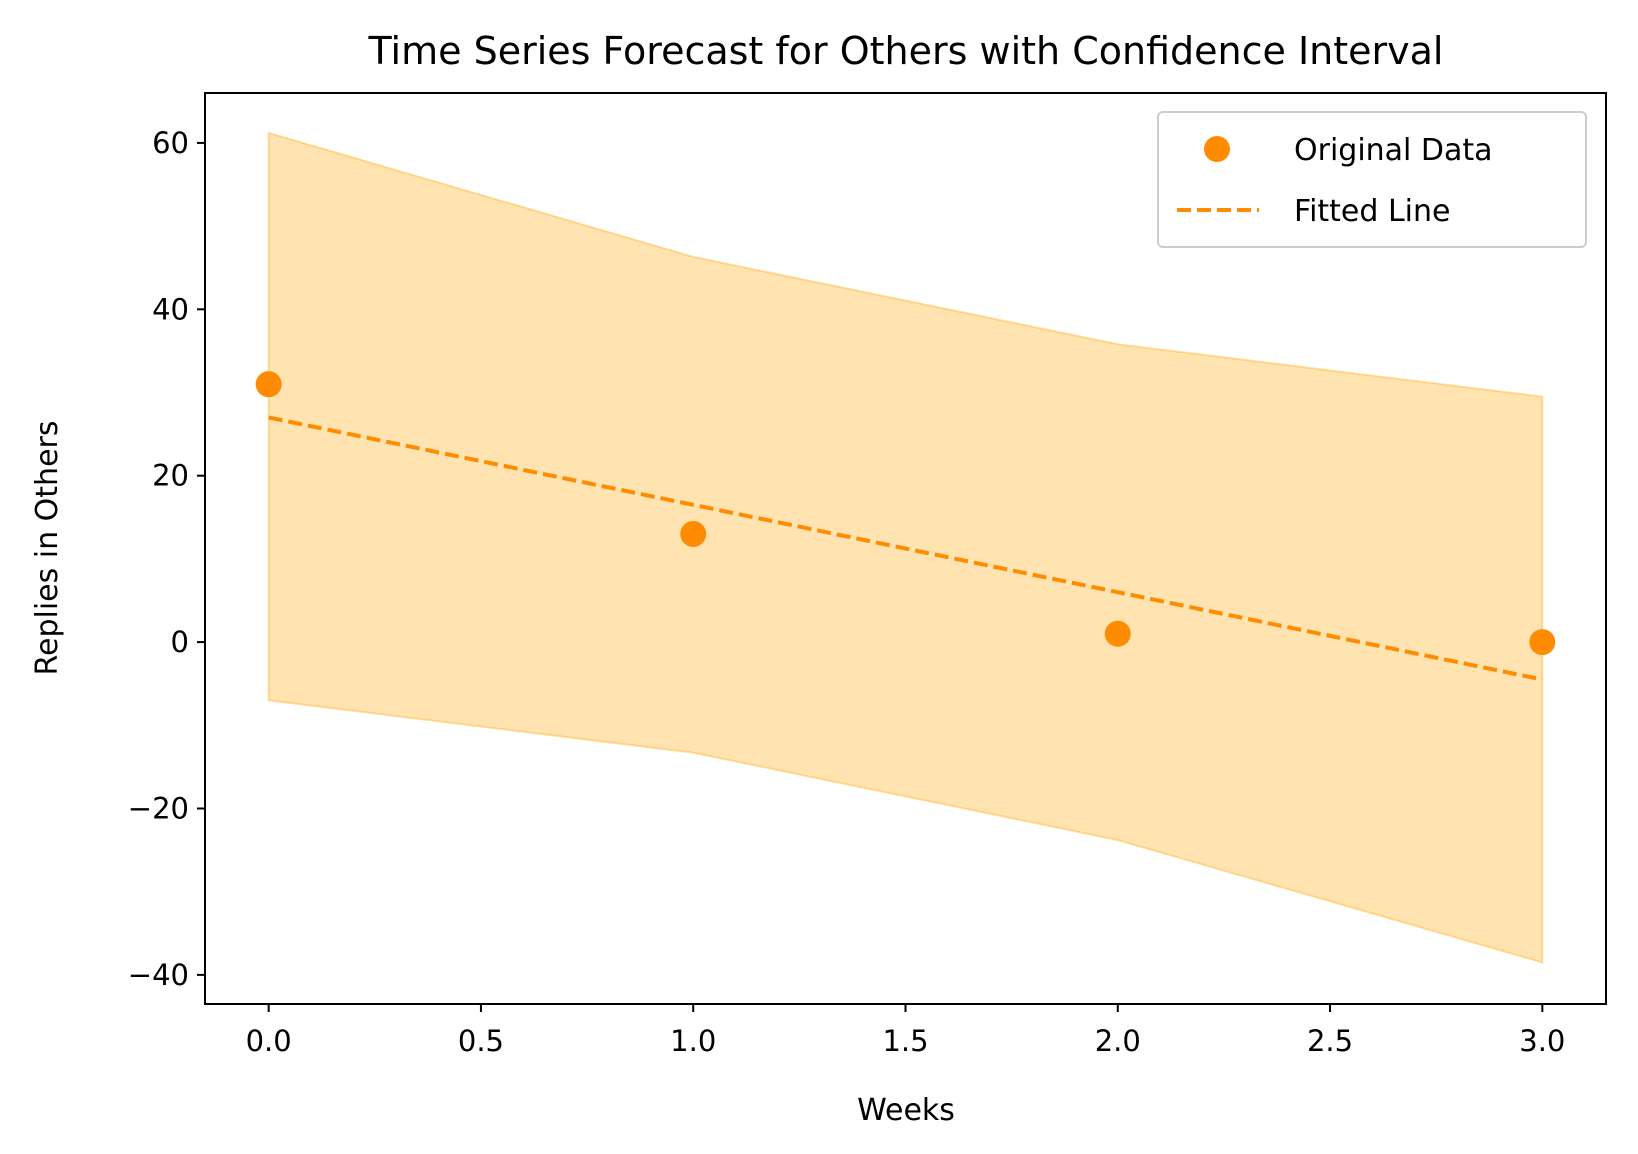 This screenshot has width=1638, height=1154. I want to click on legend-box, so click(1372, 179).